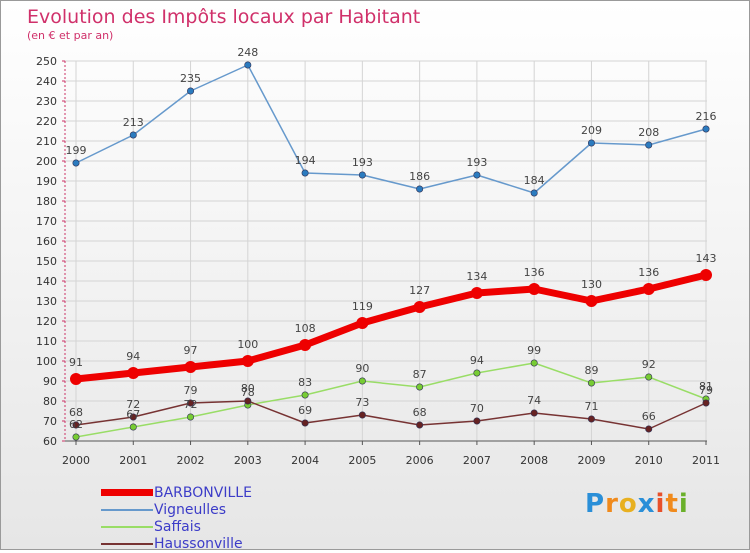  I want to click on data-label: 80, so click(248, 388).